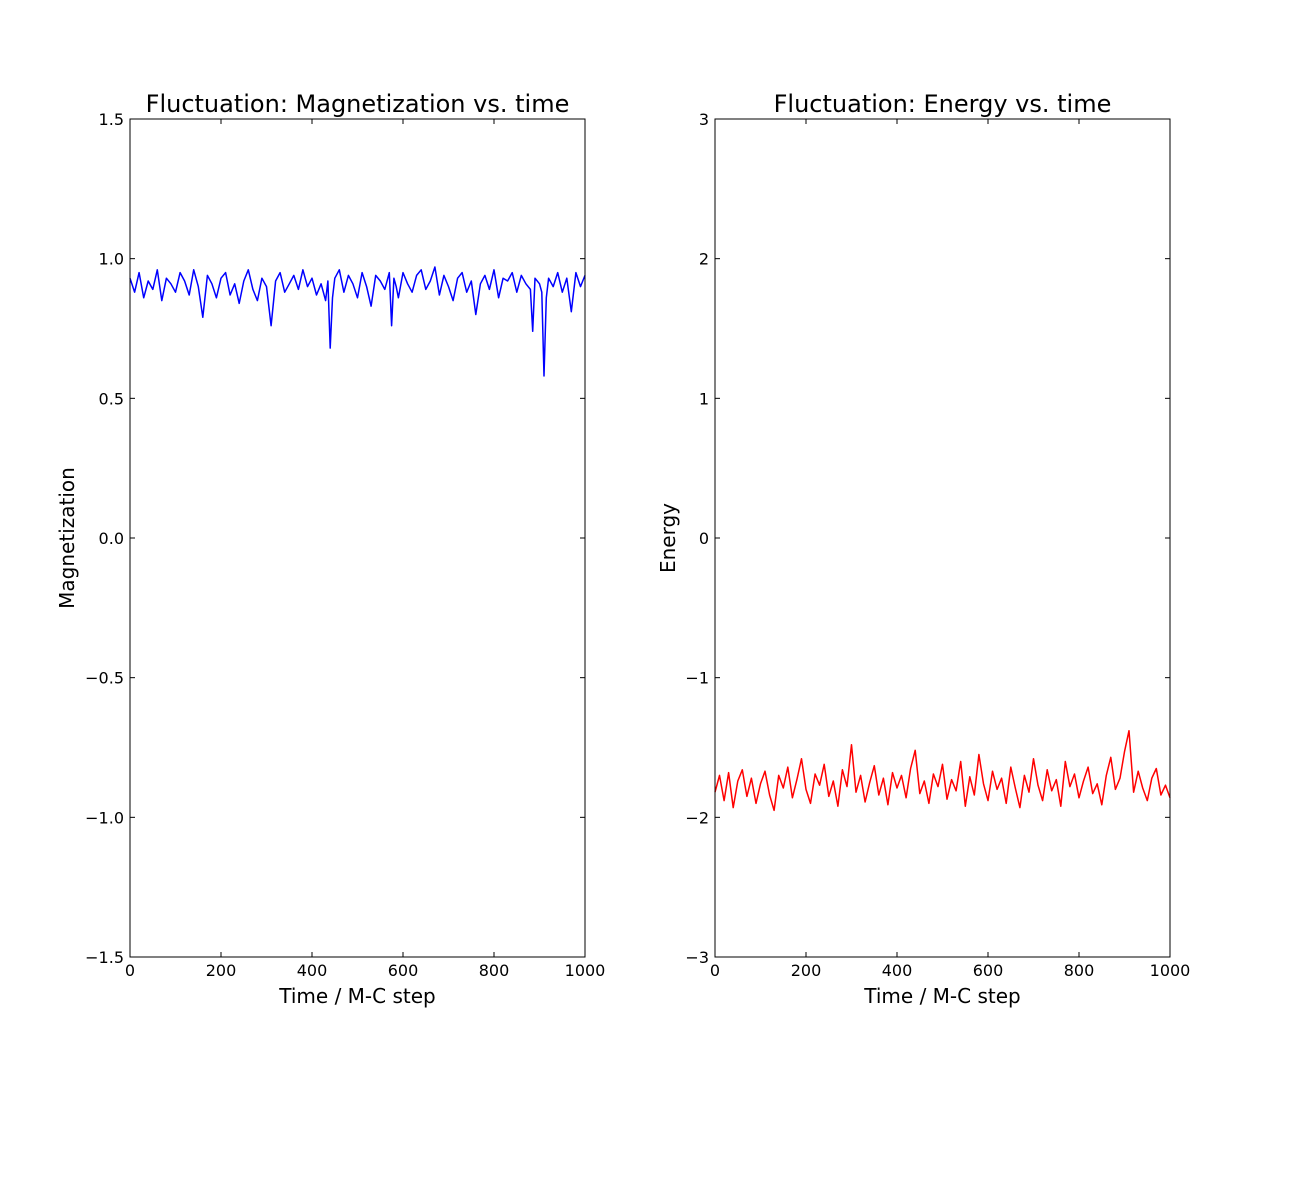 The image size is (1300, 1196). What do you see at coordinates (358, 104) in the screenshot?
I see `chart-title: Fluctuation: Magnetization vs. time` at bounding box center [358, 104].